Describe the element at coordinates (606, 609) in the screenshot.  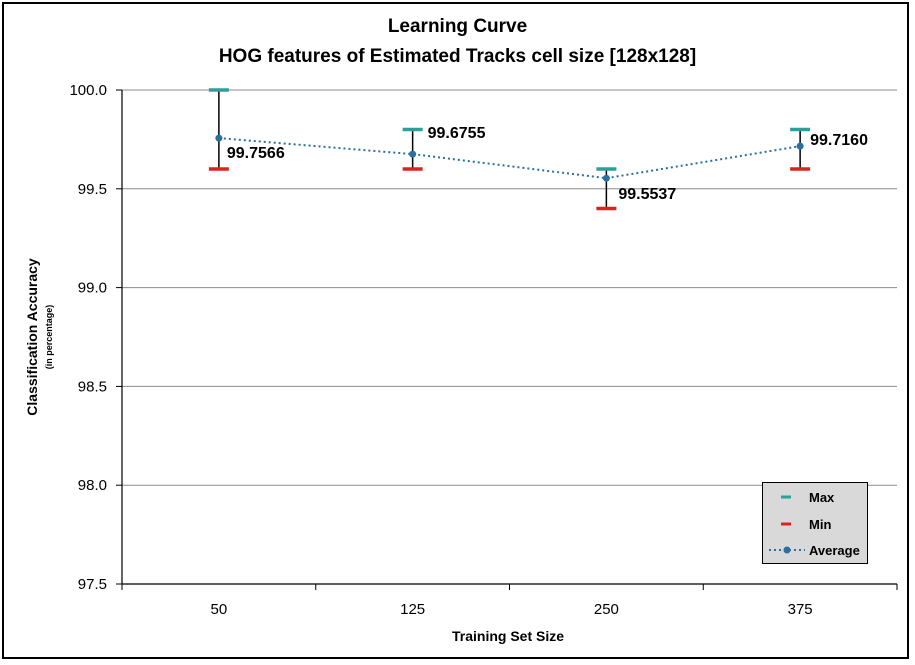
I see `x-tick-label: 250` at that location.